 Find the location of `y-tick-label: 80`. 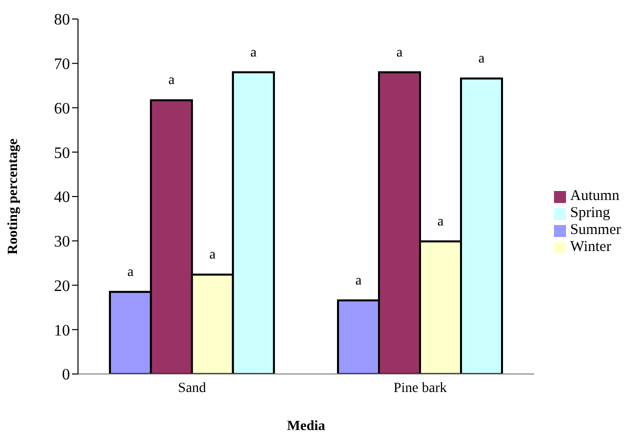

y-tick-label: 80 is located at coordinates (62, 20).